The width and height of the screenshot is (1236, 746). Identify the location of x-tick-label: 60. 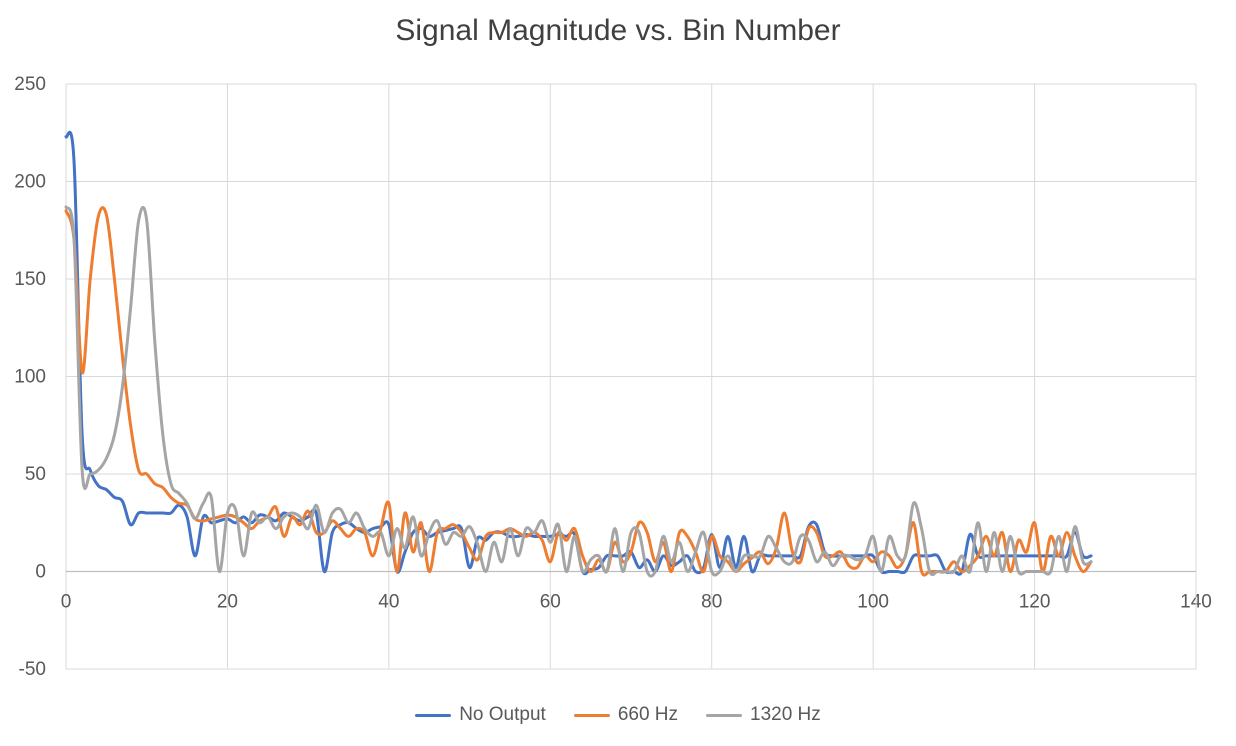
(550, 602).